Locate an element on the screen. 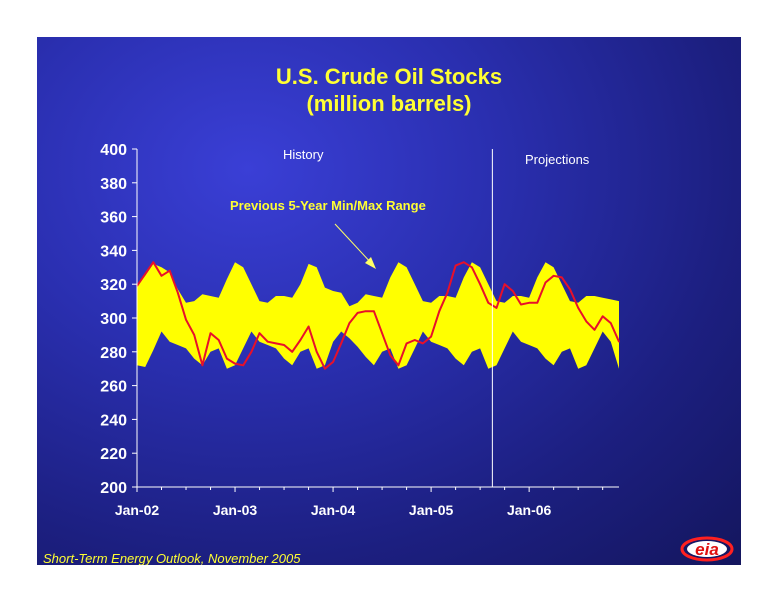 Image resolution: width=776 pixels, height=600 pixels. y-tick-label: 400 is located at coordinates (113, 150).